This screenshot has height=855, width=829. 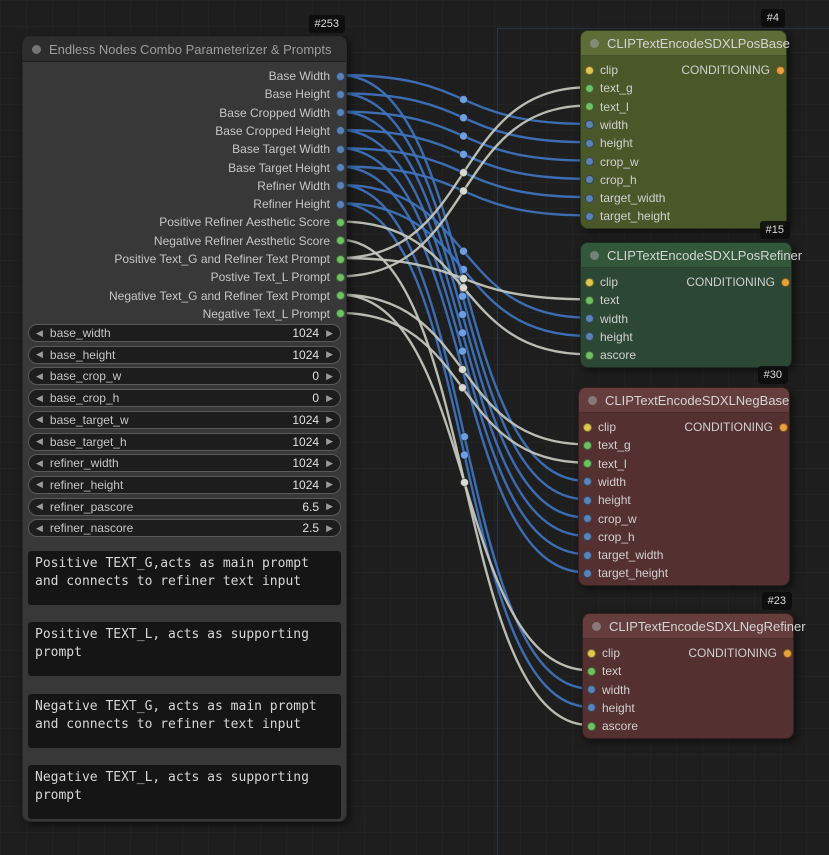 What do you see at coordinates (288, 149) in the screenshot?
I see `output-port-base-target-width: Base Target Width` at bounding box center [288, 149].